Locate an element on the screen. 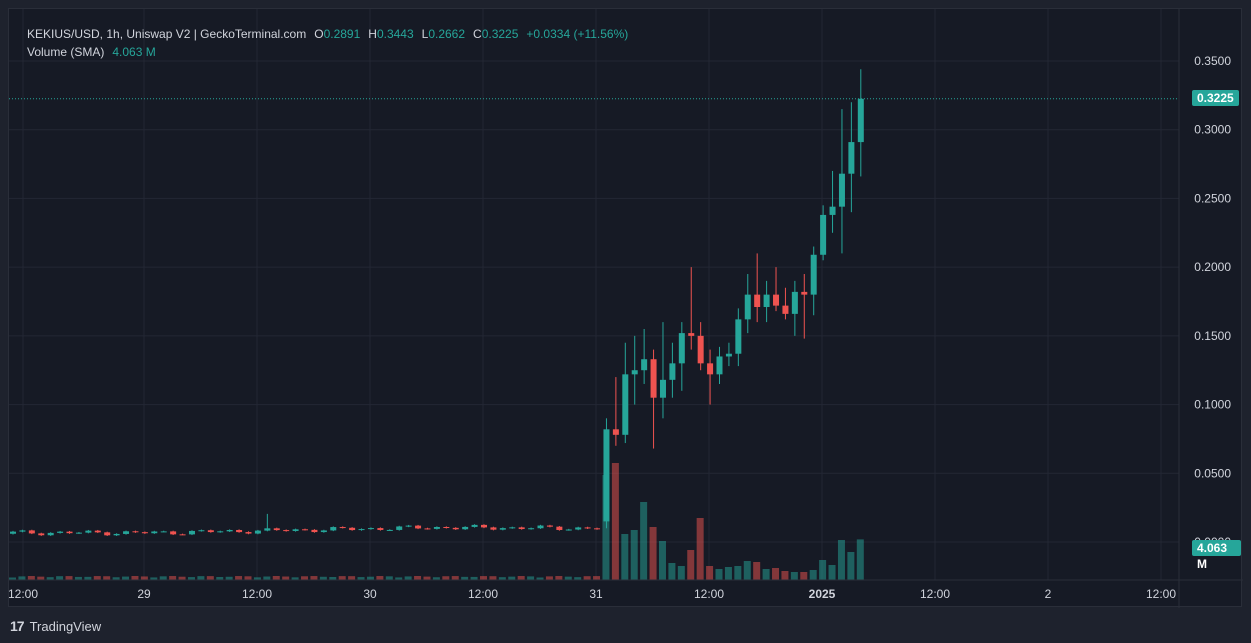  price-tick-label: 0.2500 is located at coordinates (1212, 198).